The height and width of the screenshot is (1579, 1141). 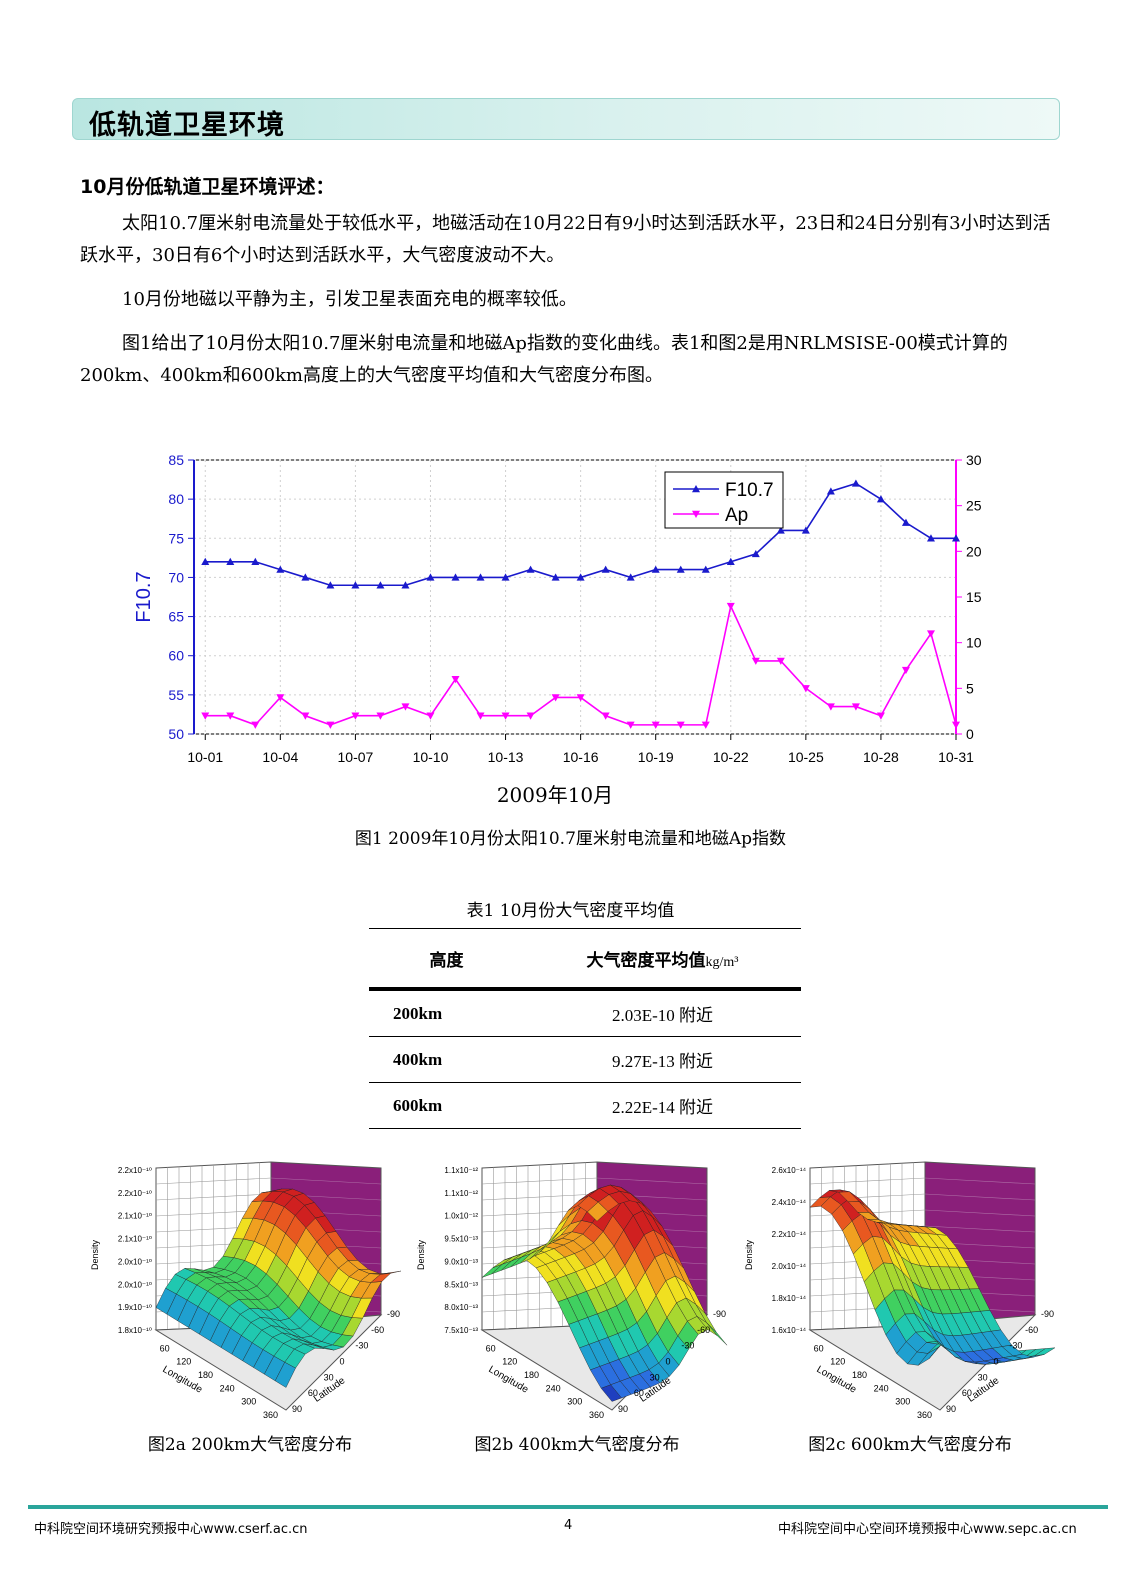 I want to click on x-tick-label: 10-13, so click(x=506, y=757).